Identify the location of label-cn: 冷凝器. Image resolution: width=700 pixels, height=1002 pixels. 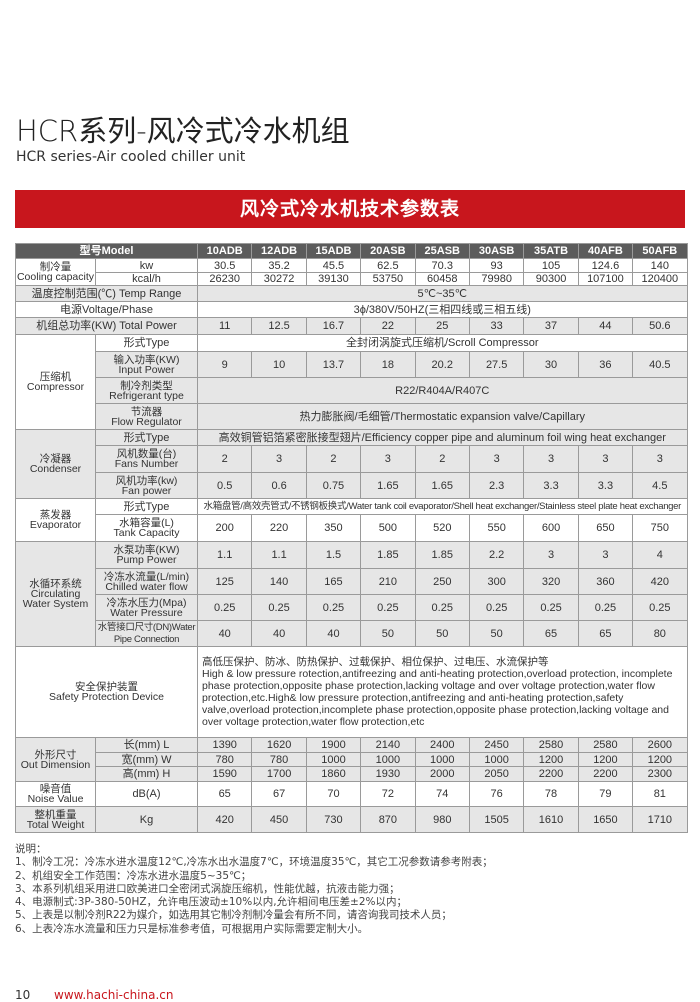
(55, 459).